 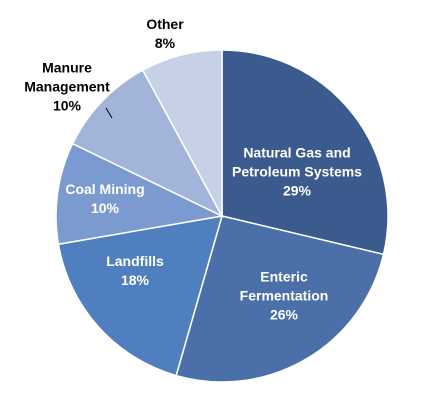 I want to click on value-label: 8%, so click(x=165, y=43).